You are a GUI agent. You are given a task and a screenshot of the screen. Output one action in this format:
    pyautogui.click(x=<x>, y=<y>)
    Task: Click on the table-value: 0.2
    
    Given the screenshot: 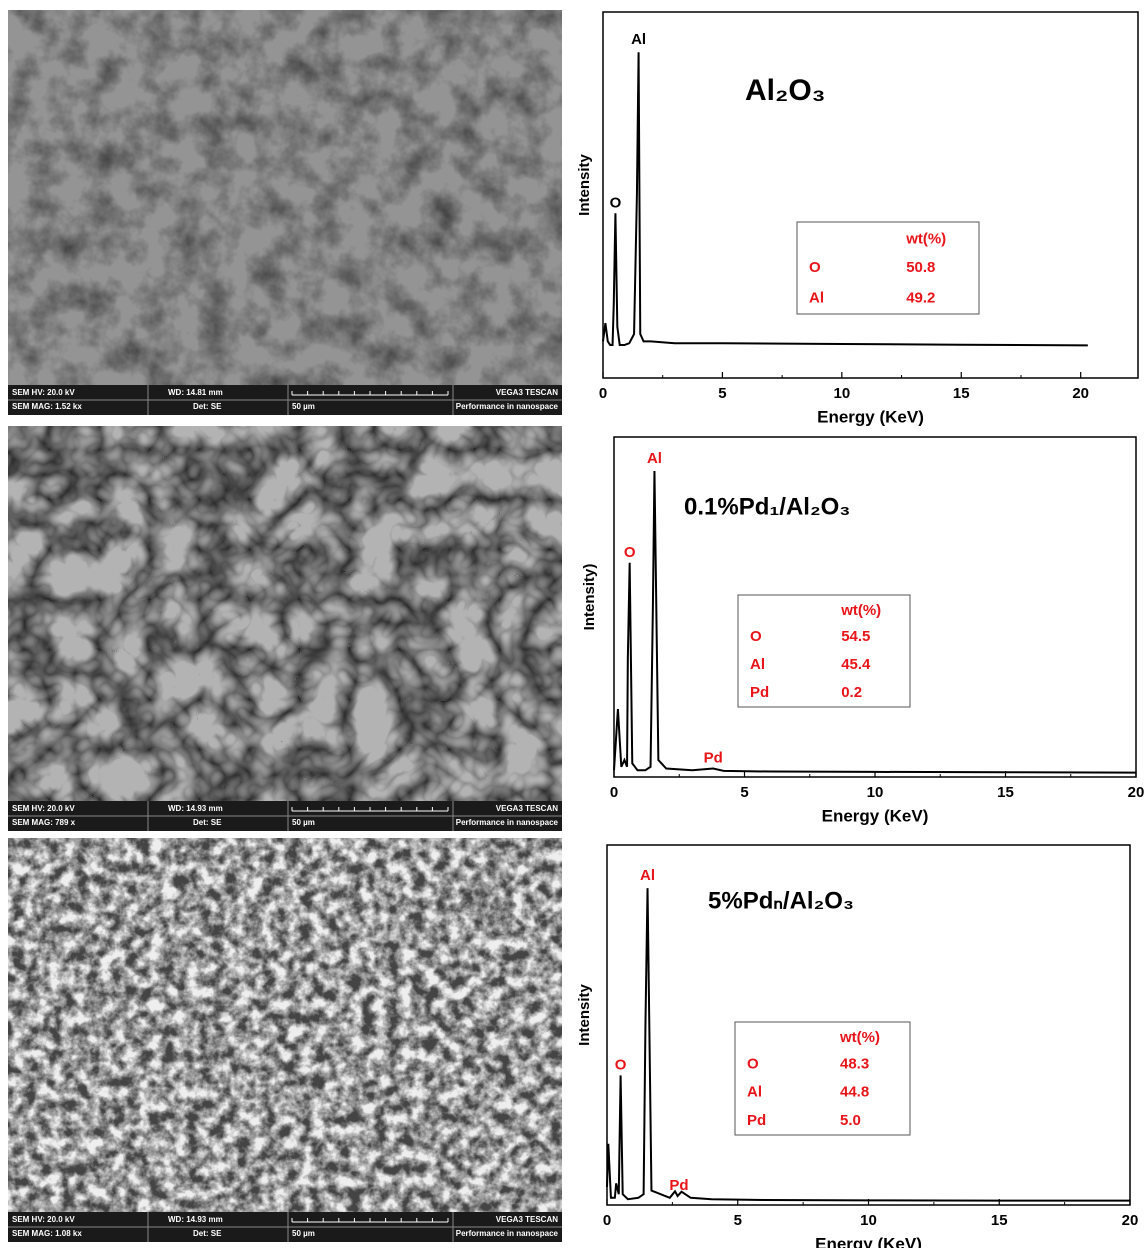 What is the action you would take?
    pyautogui.click(x=851, y=692)
    